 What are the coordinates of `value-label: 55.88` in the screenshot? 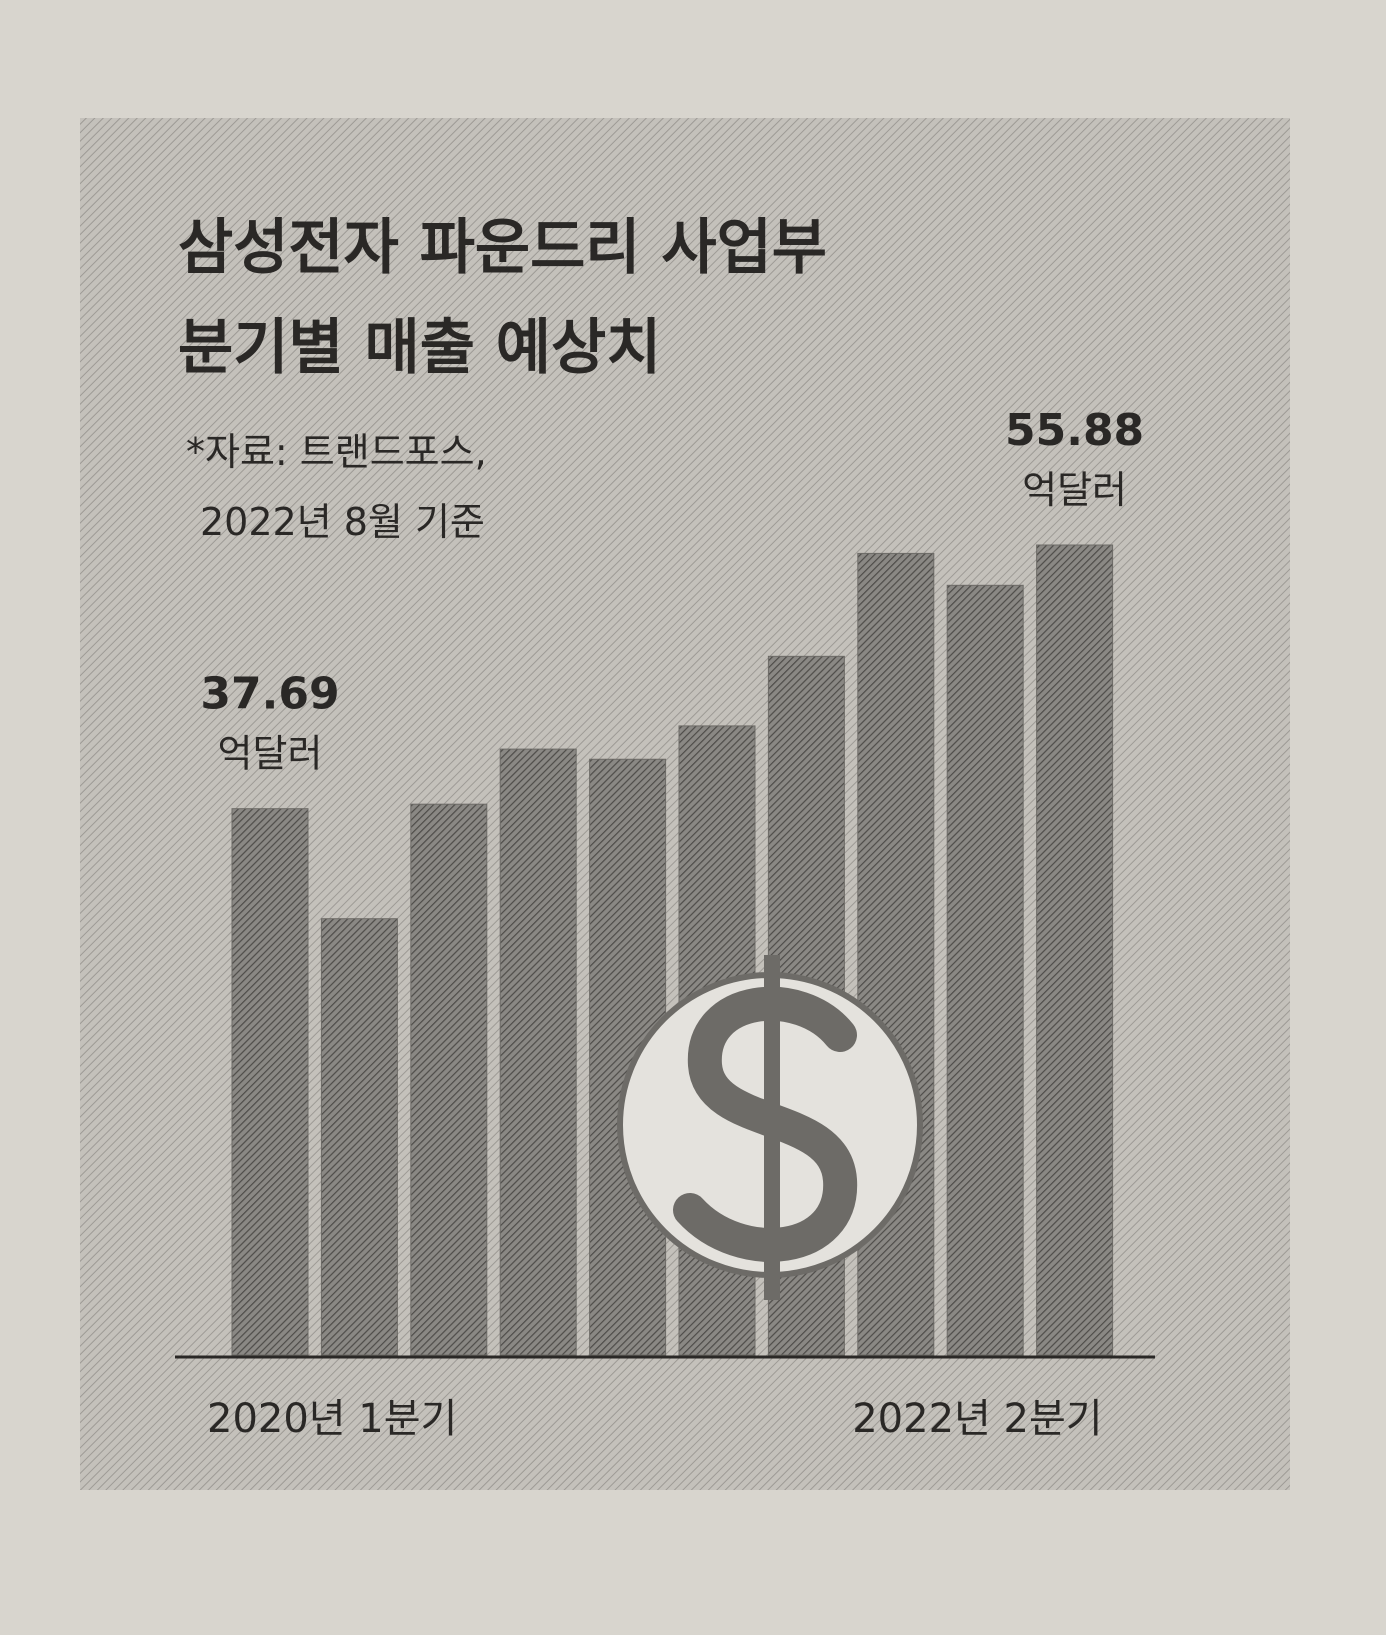 It's located at (1074, 430).